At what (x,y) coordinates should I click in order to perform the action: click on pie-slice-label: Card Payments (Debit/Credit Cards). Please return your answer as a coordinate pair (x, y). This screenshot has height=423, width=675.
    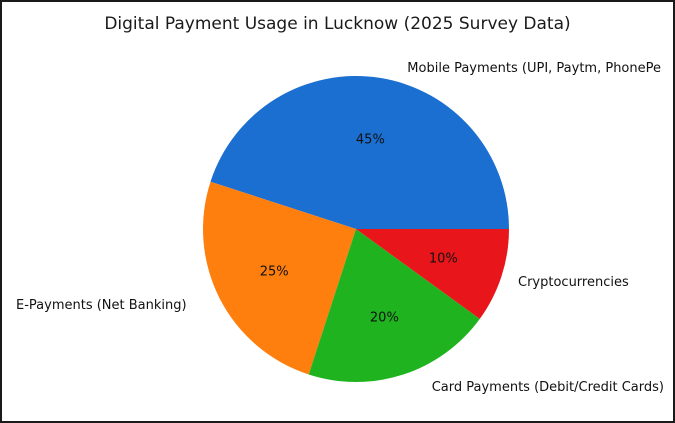
    Looking at the image, I should click on (548, 387).